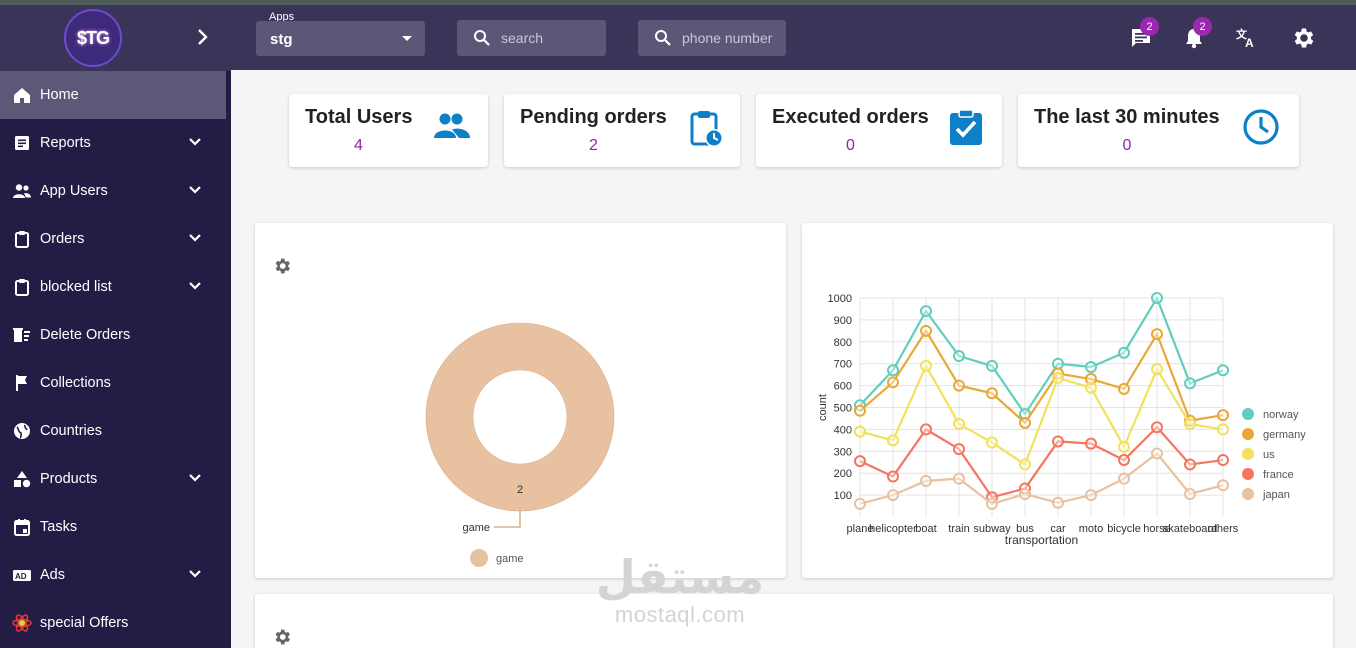  I want to click on sidebar-item-orders: Orders, so click(115, 239).